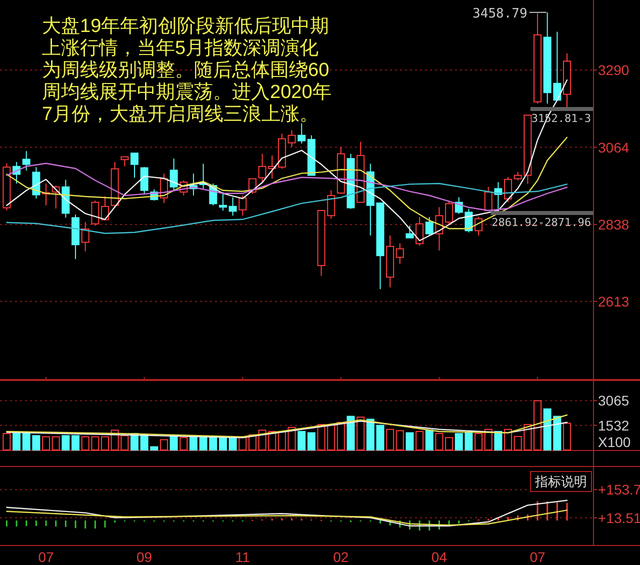 This screenshot has height=565, width=640. I want to click on y-tick-label: 2838, so click(614, 224).